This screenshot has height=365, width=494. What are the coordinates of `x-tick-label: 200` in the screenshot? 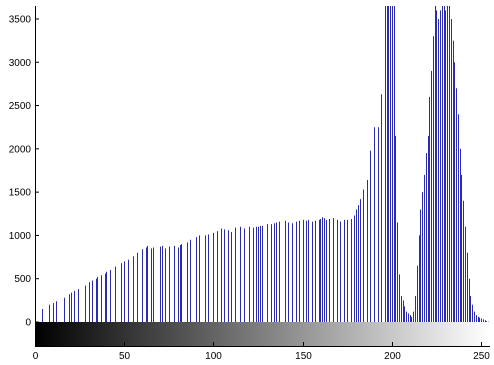 It's located at (392, 356).